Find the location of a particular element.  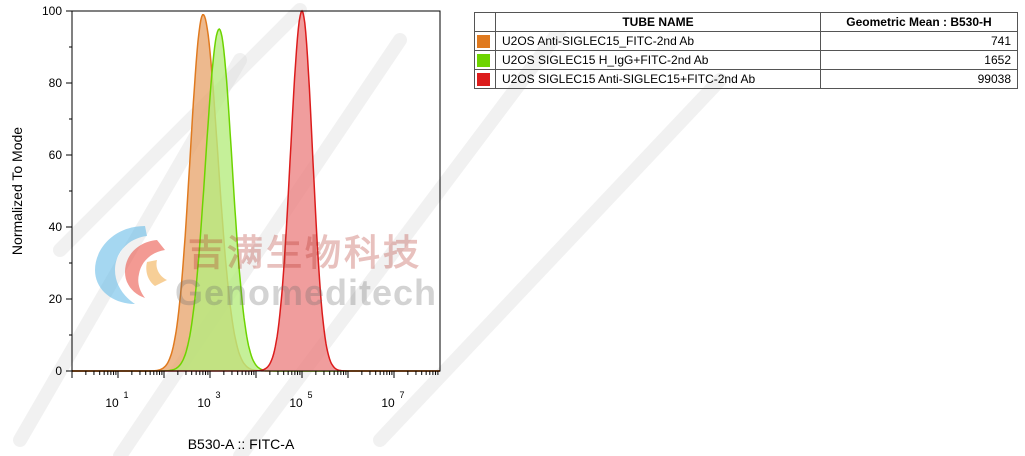

tube-name-cell: U2OS SIGLEC15 Anti-SIGLEC15+FITC-2nd Ab is located at coordinates (658, 79).